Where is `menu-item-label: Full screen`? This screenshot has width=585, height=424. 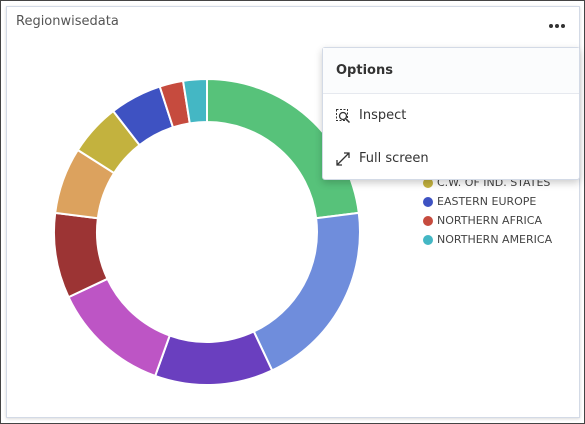 menu-item-label: Full screen is located at coordinates (394, 158).